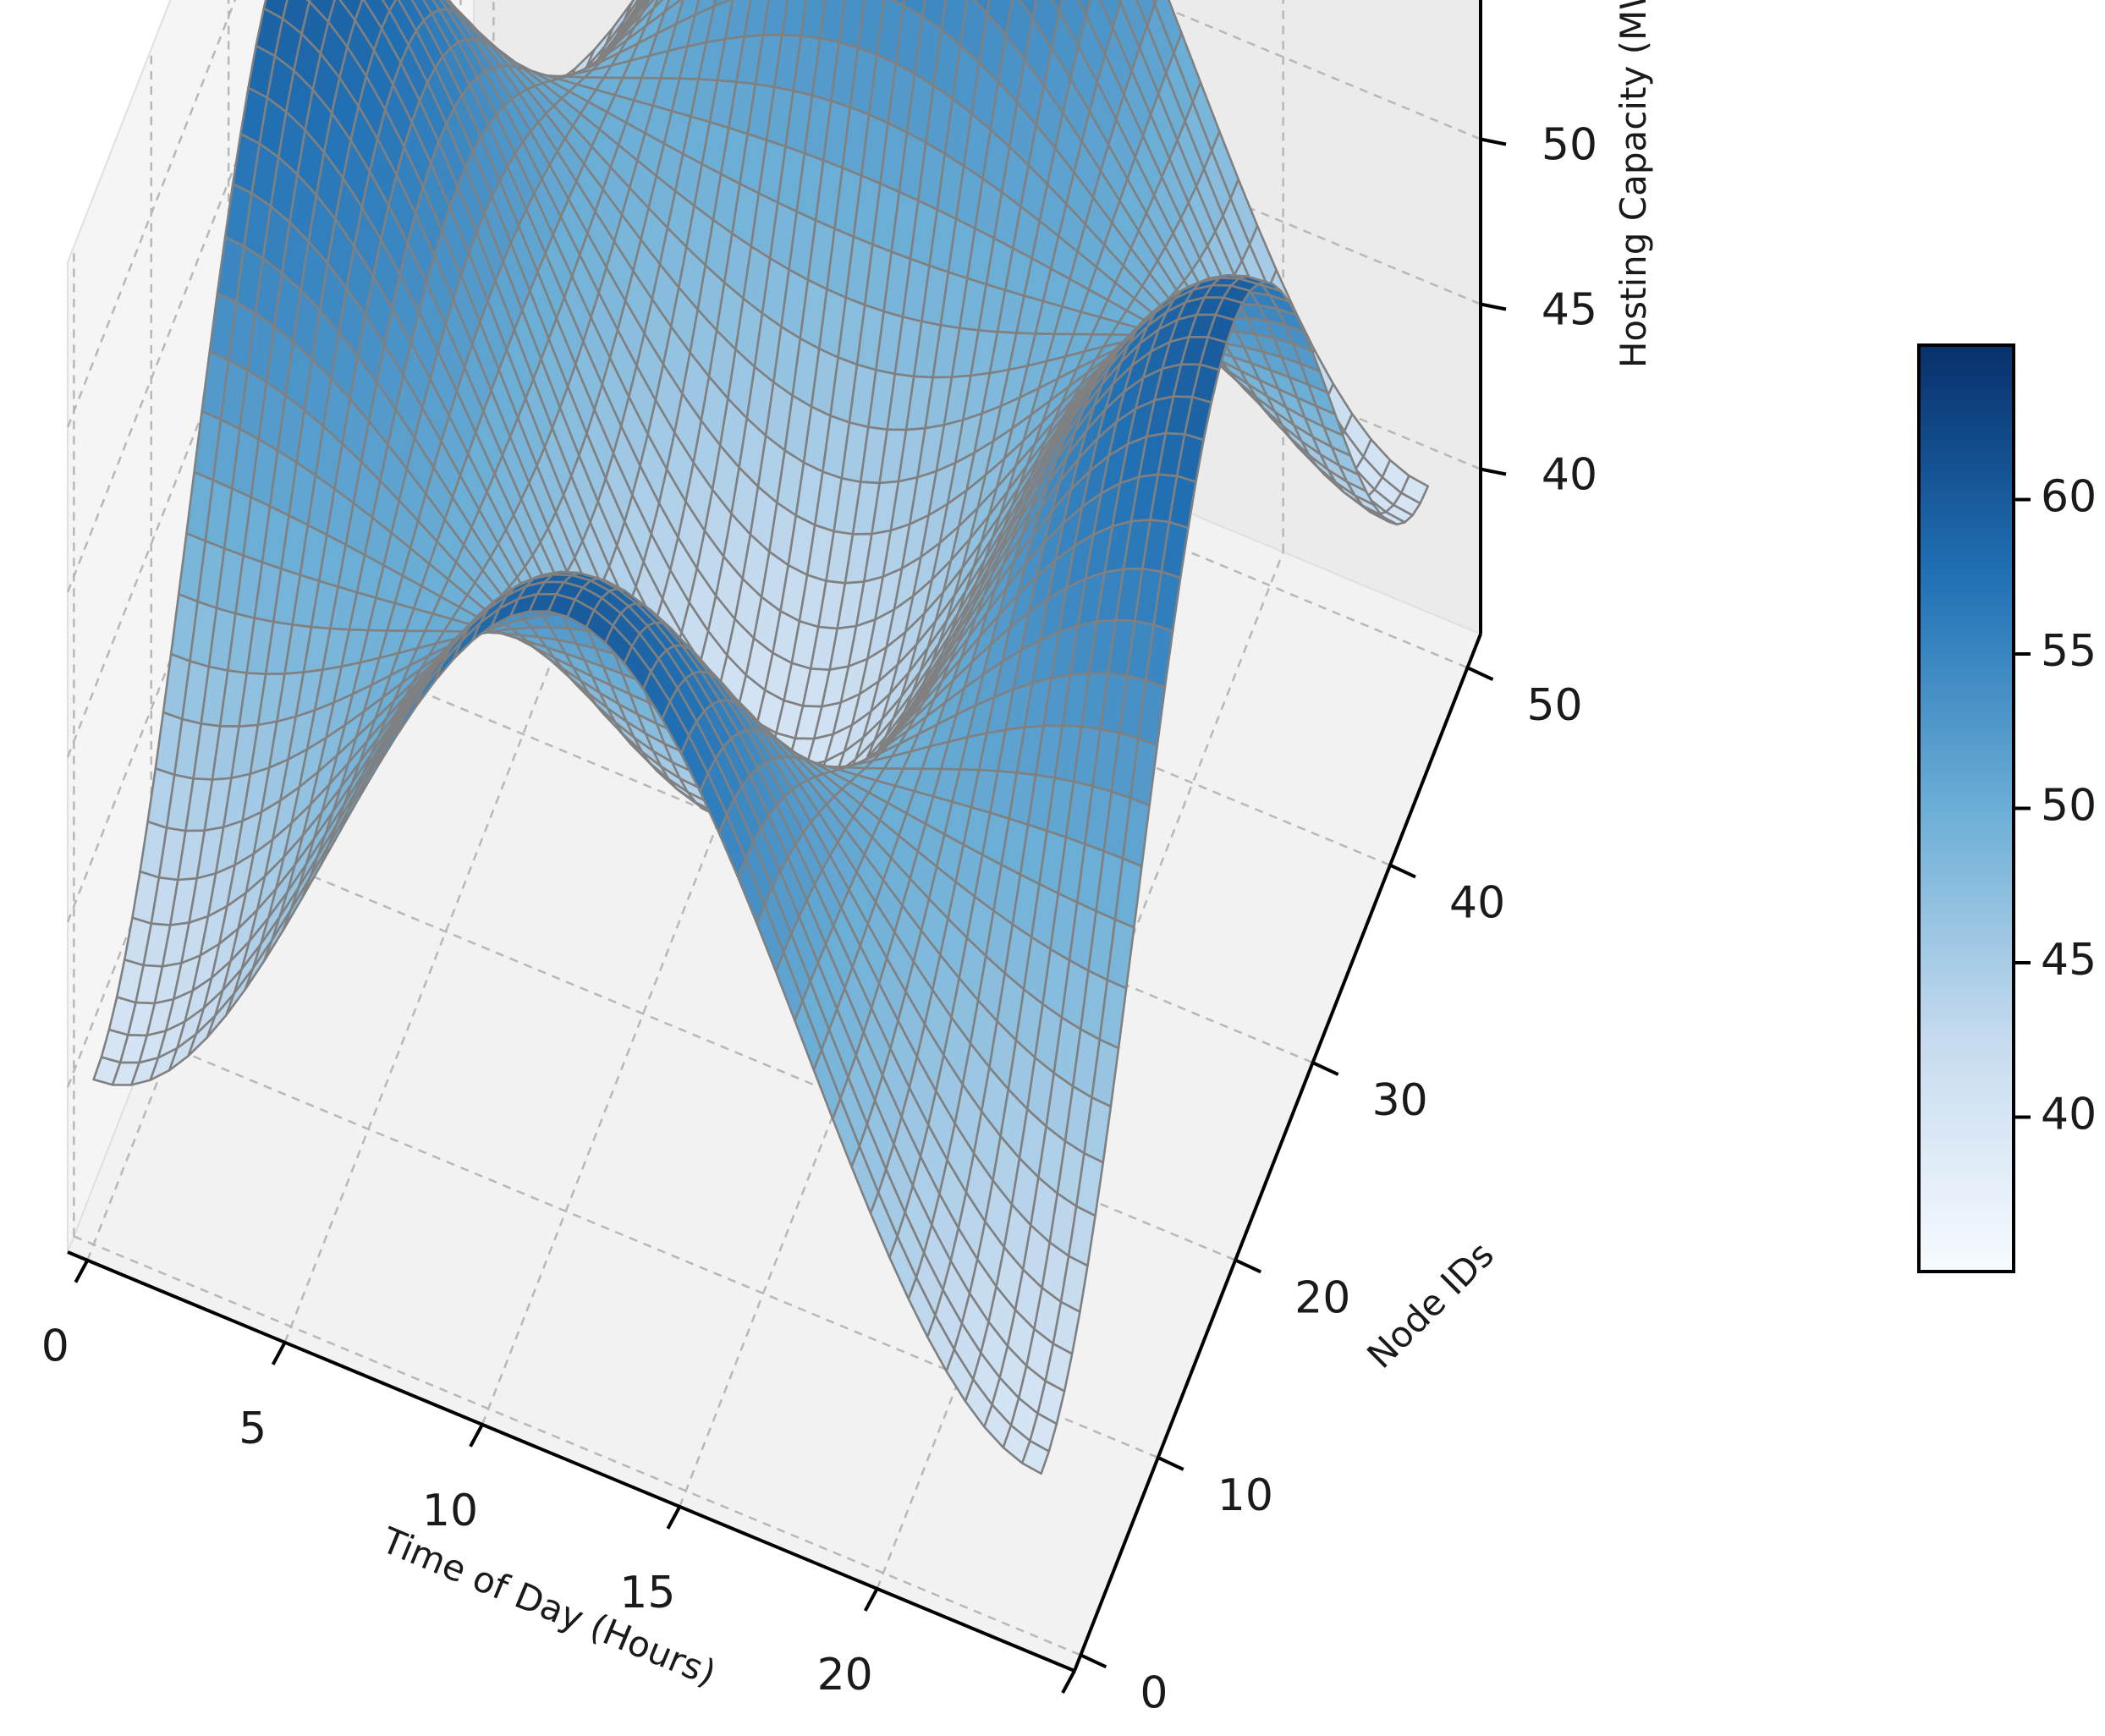  What do you see at coordinates (1477, 903) in the screenshot?
I see `y-tick-label: 40` at bounding box center [1477, 903].